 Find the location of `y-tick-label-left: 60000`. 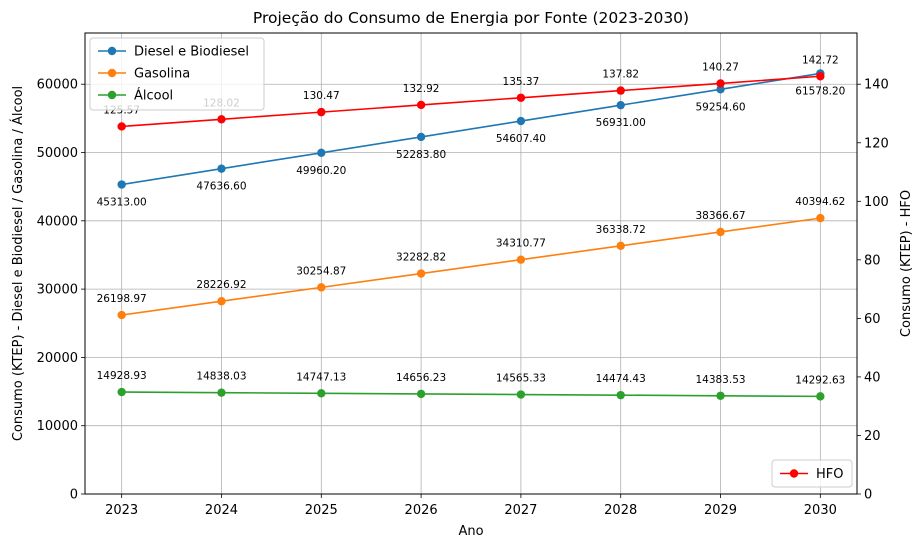

y-tick-label-left: 60000 is located at coordinates (57, 85).